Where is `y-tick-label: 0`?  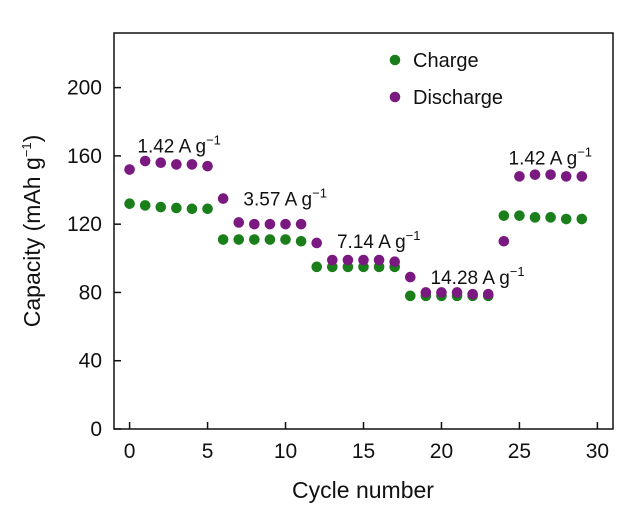 y-tick-label: 0 is located at coordinates (96, 429).